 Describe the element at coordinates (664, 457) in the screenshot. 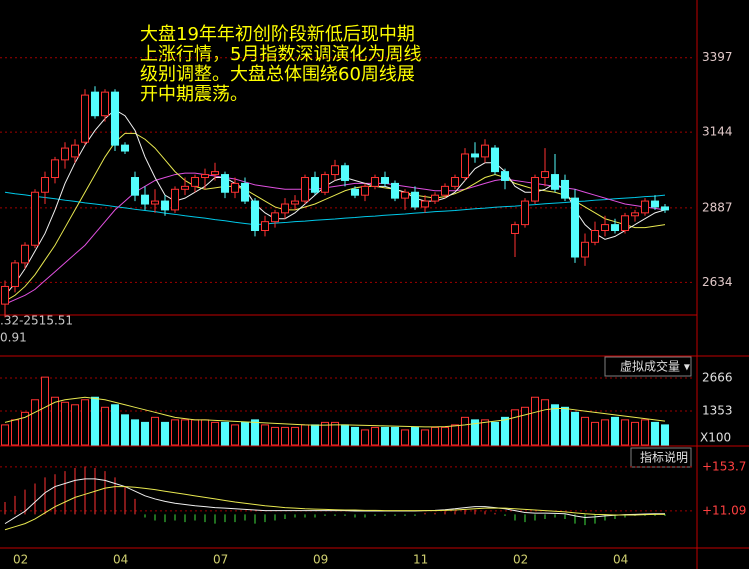

I see `indicator-label: 指标说明` at that location.